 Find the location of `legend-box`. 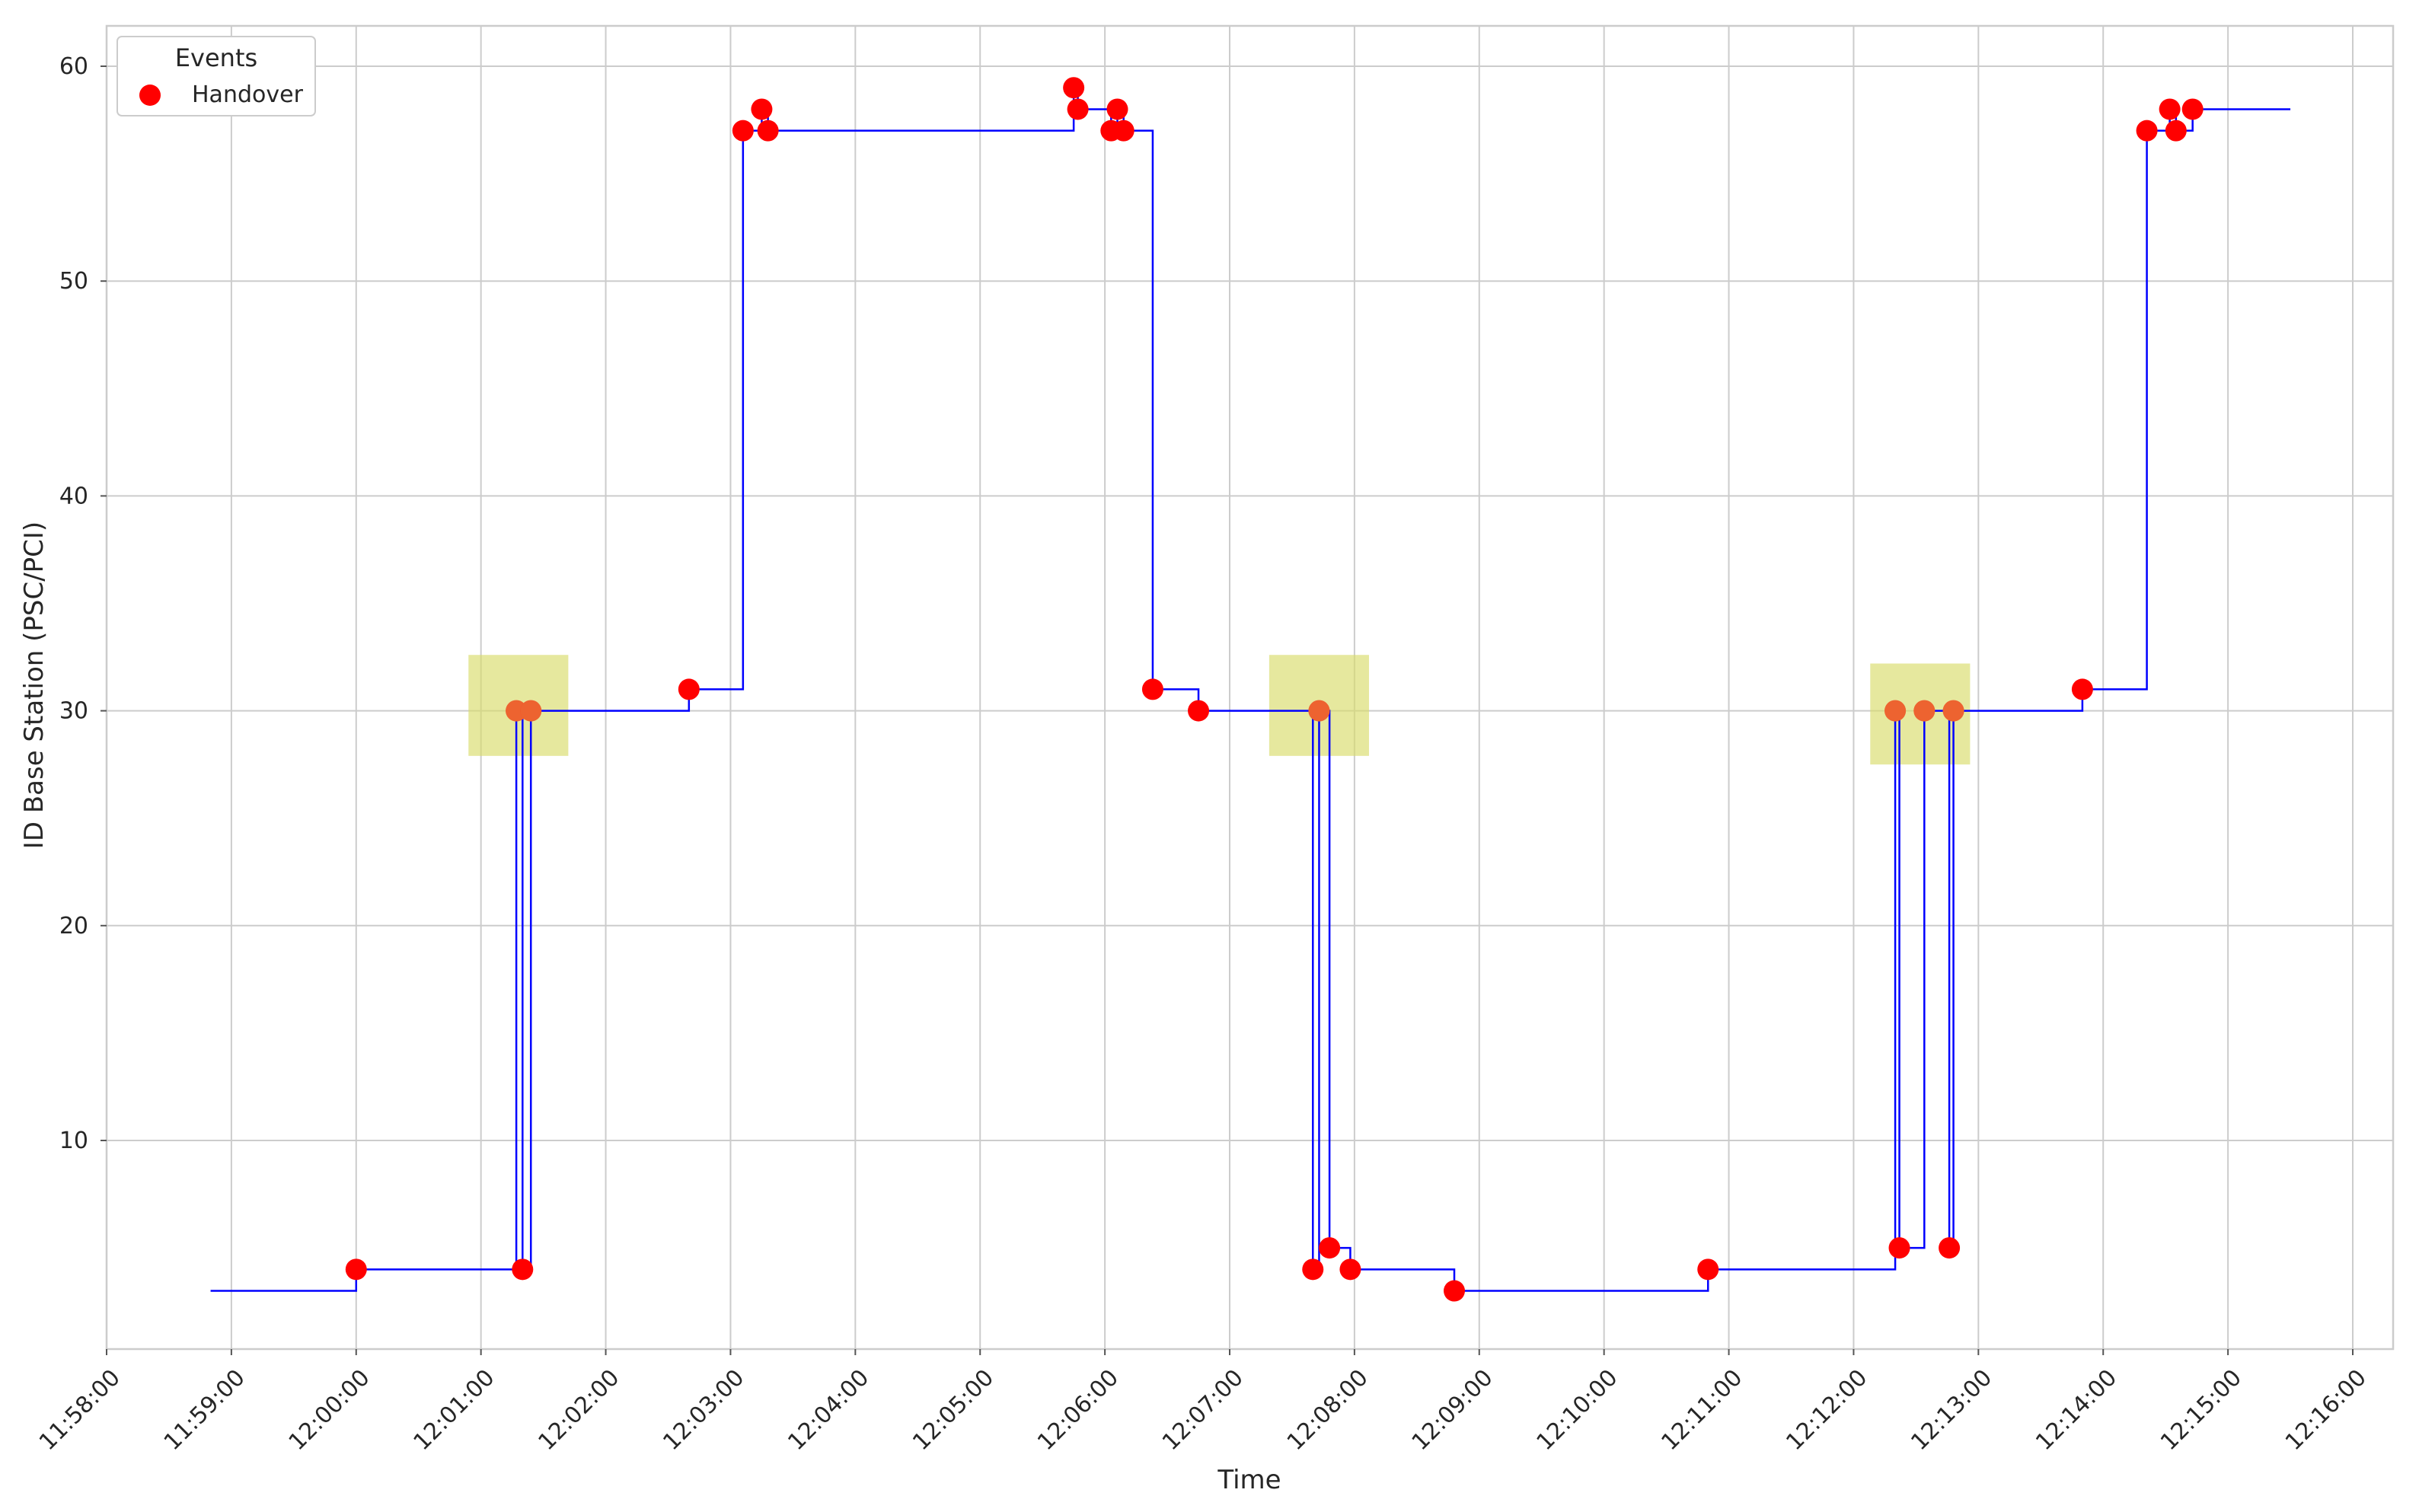

legend-box is located at coordinates (216, 76).